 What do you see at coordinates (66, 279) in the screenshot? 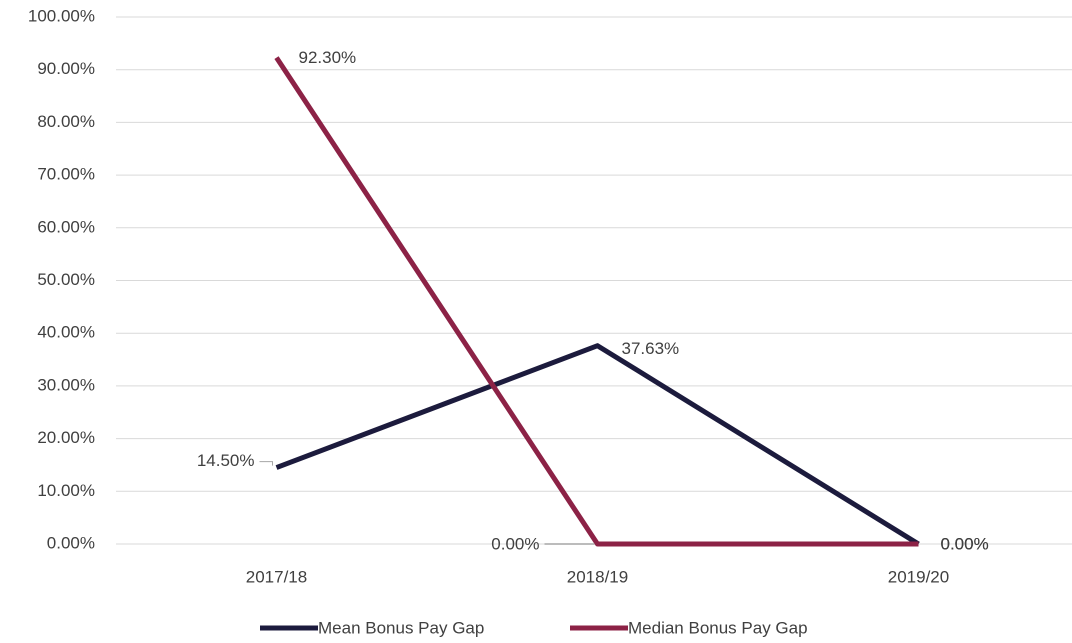
I see `y-tick-label: 50.00%` at bounding box center [66, 279].